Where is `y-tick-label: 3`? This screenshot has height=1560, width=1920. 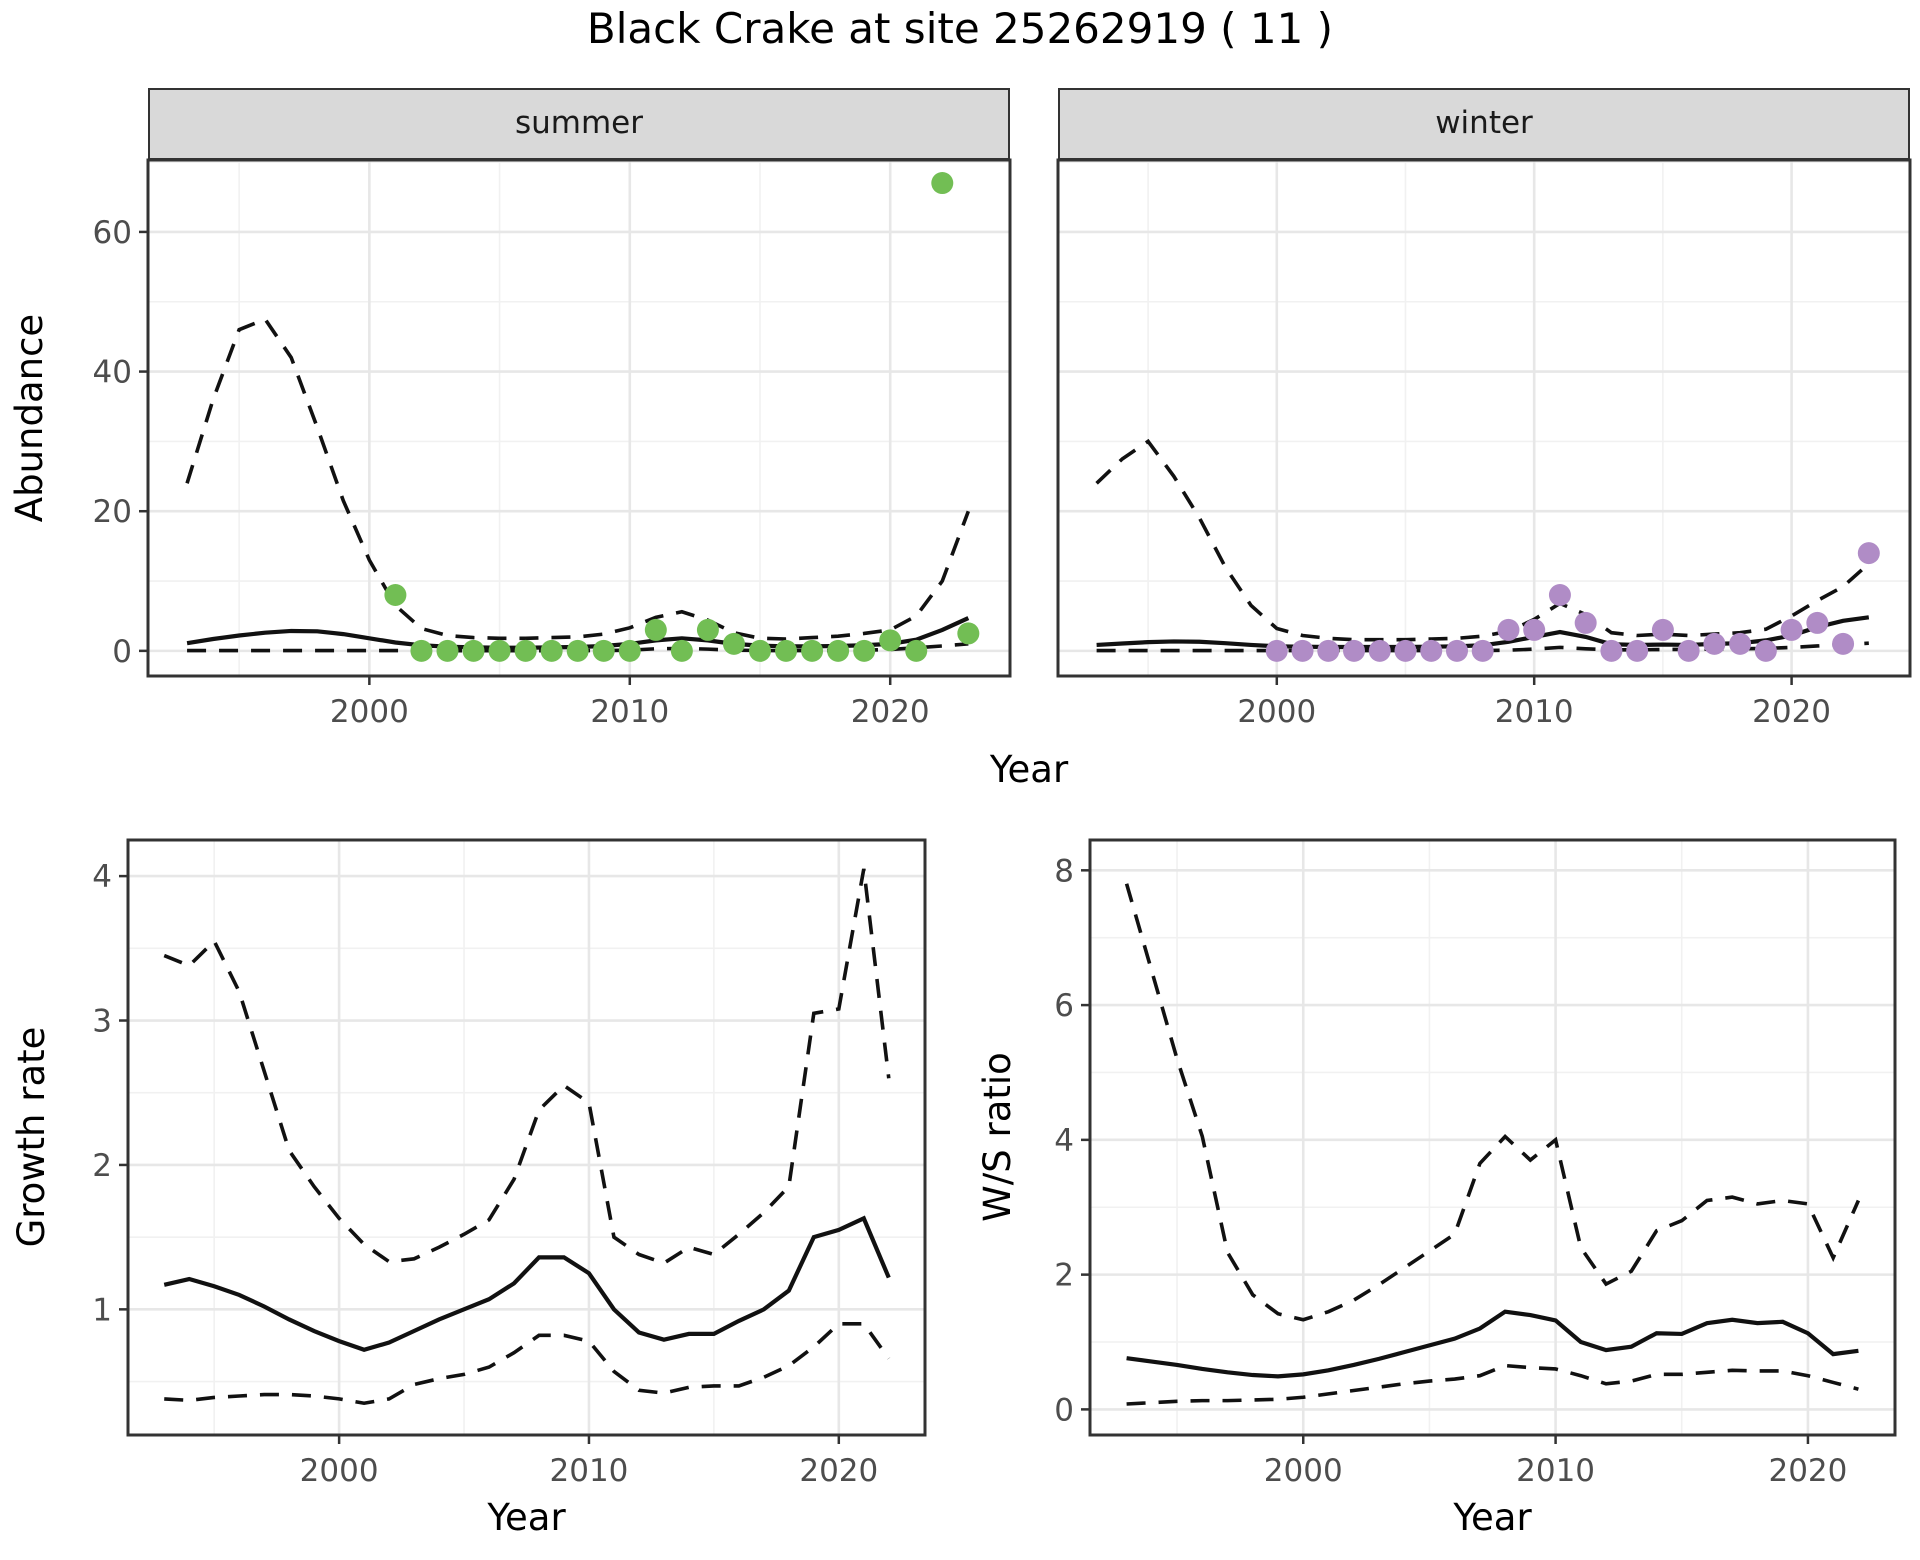
y-tick-label: 3 is located at coordinates (102, 1022).